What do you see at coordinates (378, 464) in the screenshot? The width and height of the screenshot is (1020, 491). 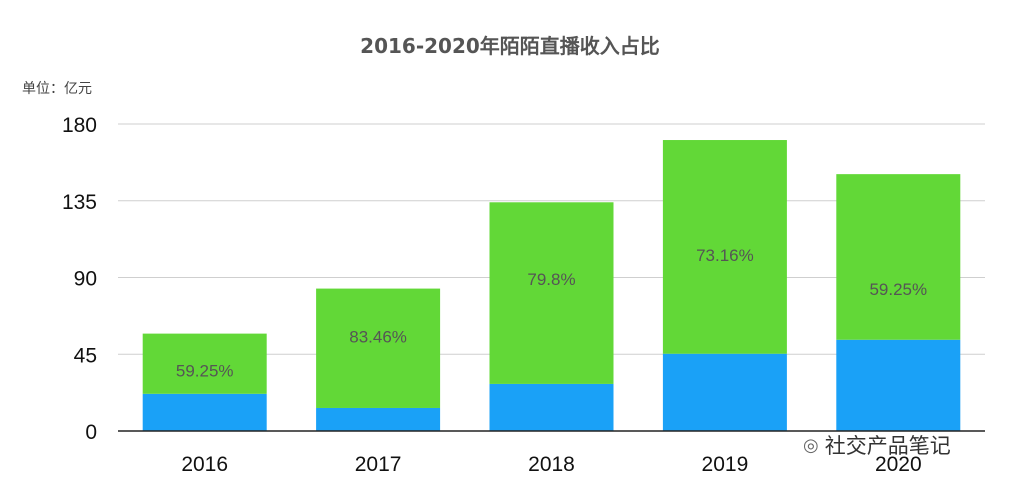 I see `x-tick-label: 2017` at bounding box center [378, 464].